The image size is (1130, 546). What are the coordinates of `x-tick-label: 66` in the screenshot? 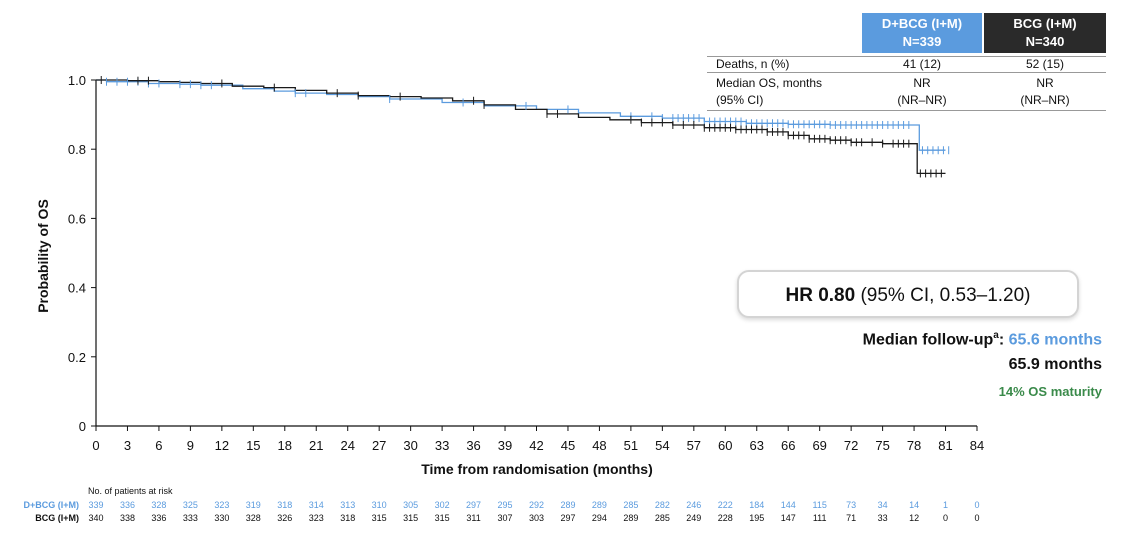 It's located at (788, 445).